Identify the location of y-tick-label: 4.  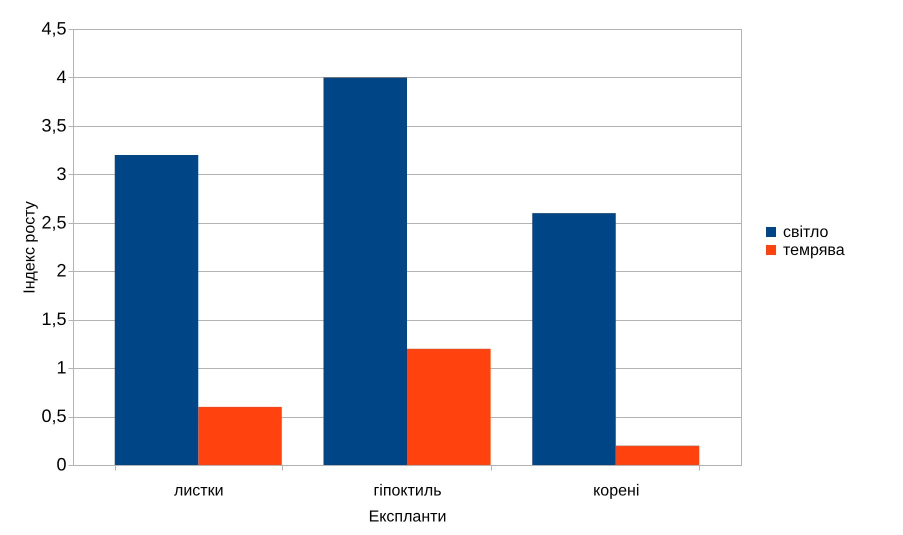
(61, 76).